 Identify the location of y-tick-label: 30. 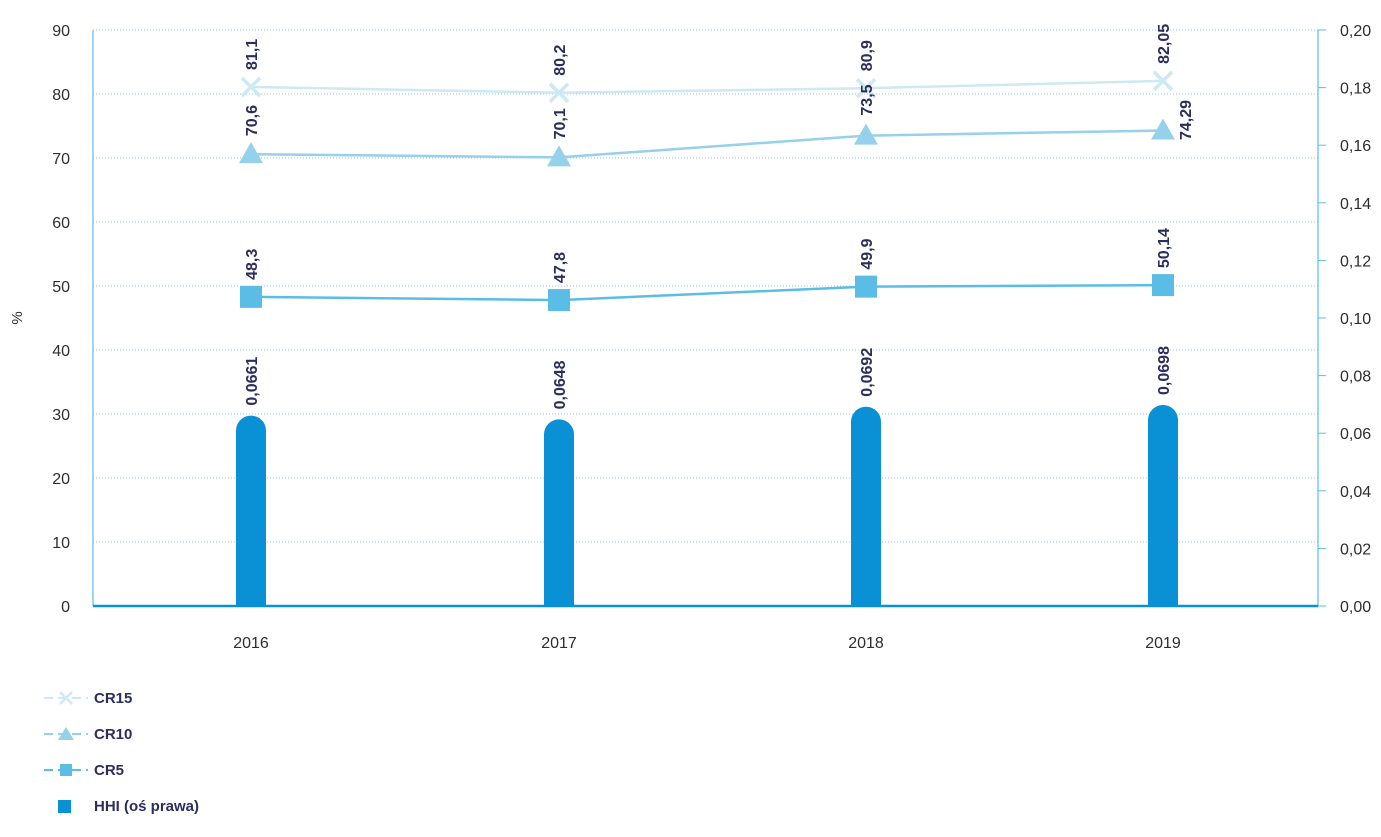
(61, 415).